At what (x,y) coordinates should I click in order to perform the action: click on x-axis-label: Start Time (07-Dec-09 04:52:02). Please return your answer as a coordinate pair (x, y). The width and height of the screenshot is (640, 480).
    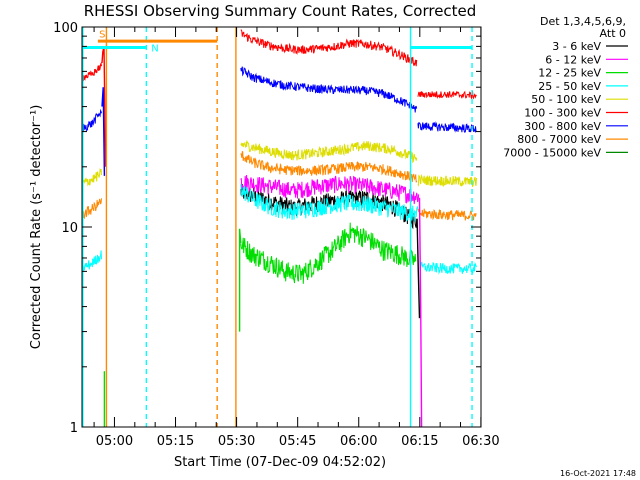
    Looking at the image, I should click on (280, 462).